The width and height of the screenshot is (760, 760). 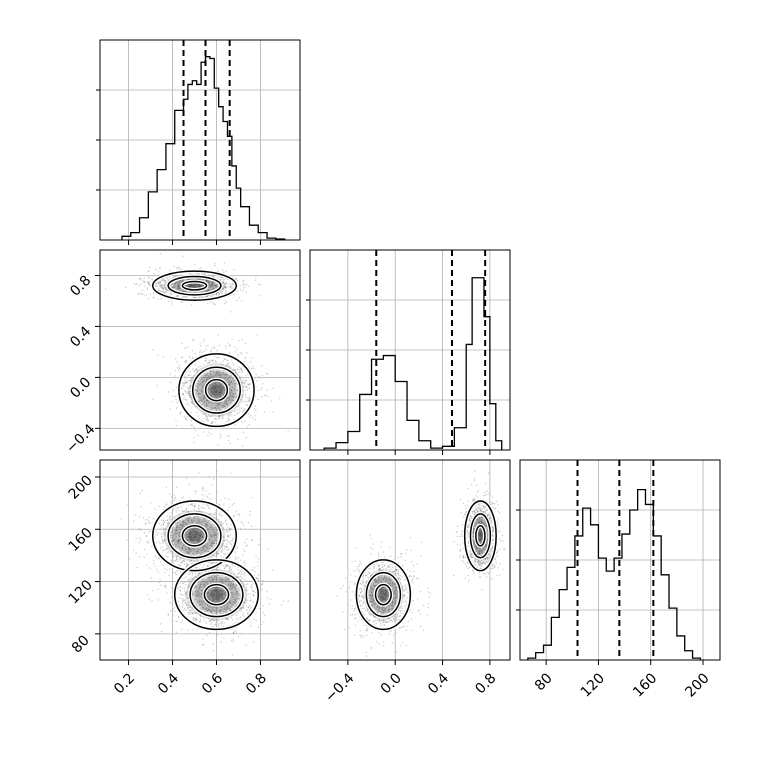 What do you see at coordinates (483, 522) in the screenshot?
I see `p2-vs-p1-point` at bounding box center [483, 522].